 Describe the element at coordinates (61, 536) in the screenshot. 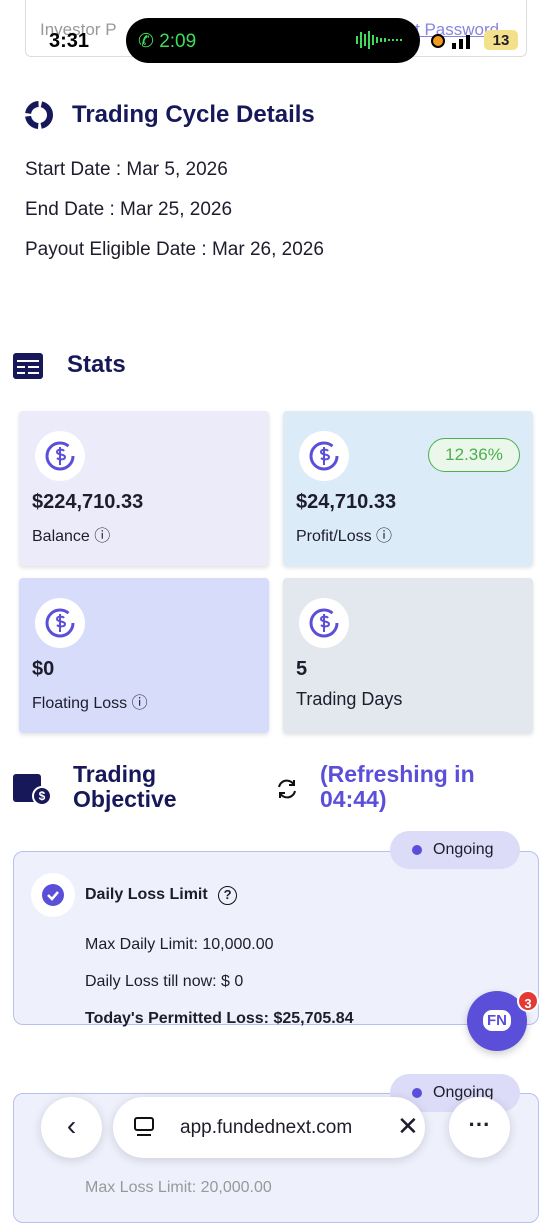

I see `stat-label-text: Balance` at that location.